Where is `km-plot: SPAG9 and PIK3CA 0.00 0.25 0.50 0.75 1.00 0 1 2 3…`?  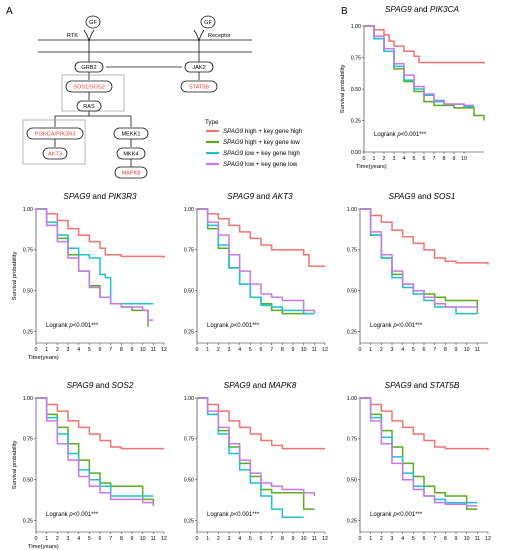 km-plot: SPAG9 and PIK3CA 0.00 0.25 0.50 0.75 1.00 0 1 2 3… is located at coordinates (412, 87).